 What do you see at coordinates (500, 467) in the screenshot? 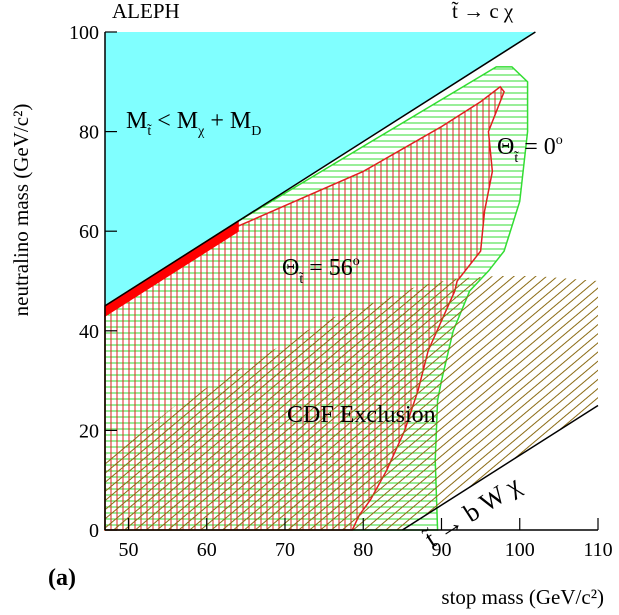
I see `boundary-line` at bounding box center [500, 467].